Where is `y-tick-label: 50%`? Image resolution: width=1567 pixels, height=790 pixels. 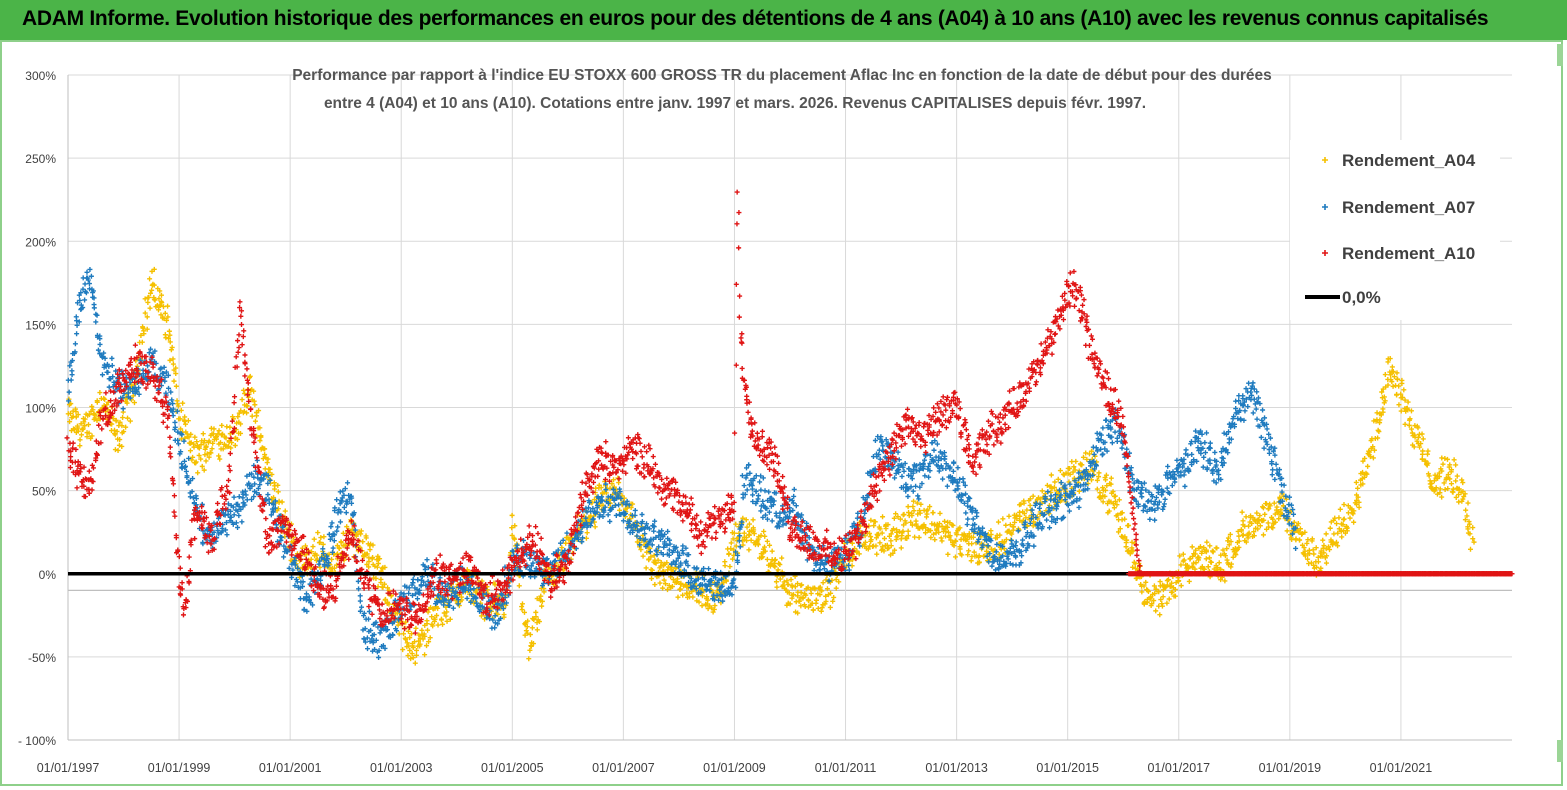
y-tick-label: 50% is located at coordinates (44, 492).